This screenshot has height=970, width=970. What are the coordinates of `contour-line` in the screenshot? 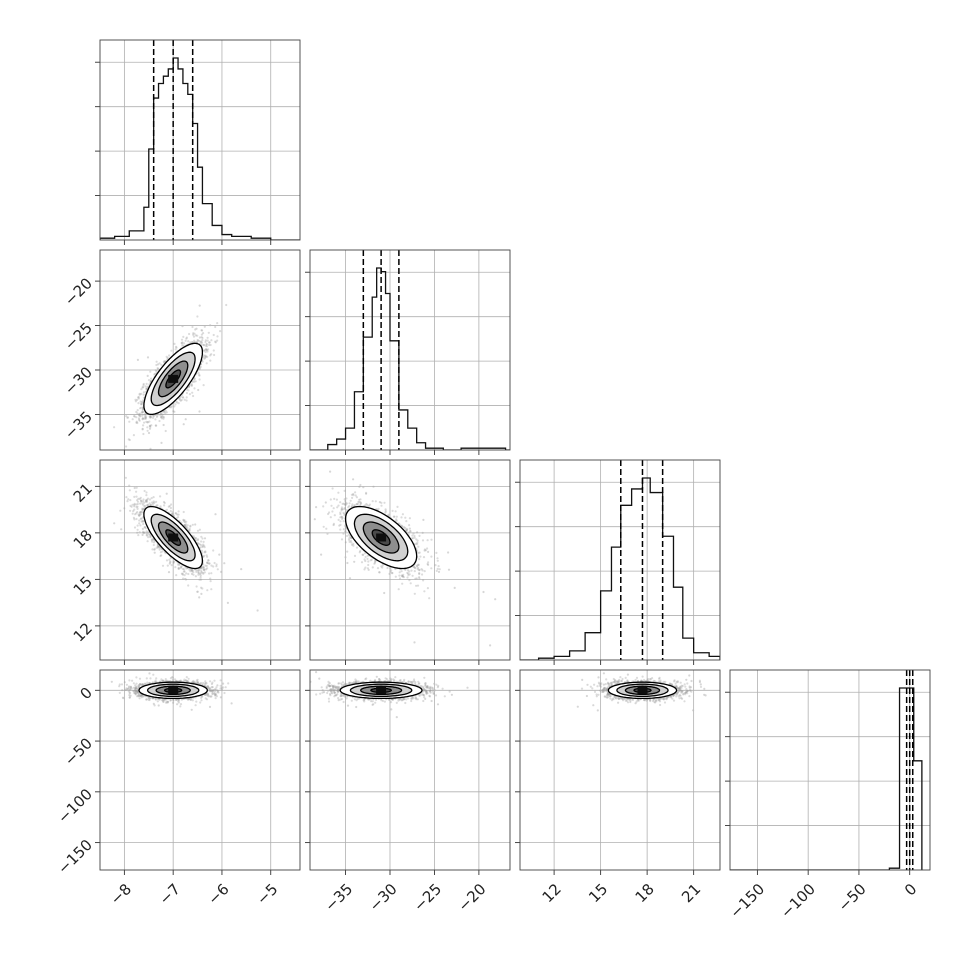 It's located at (173, 379).